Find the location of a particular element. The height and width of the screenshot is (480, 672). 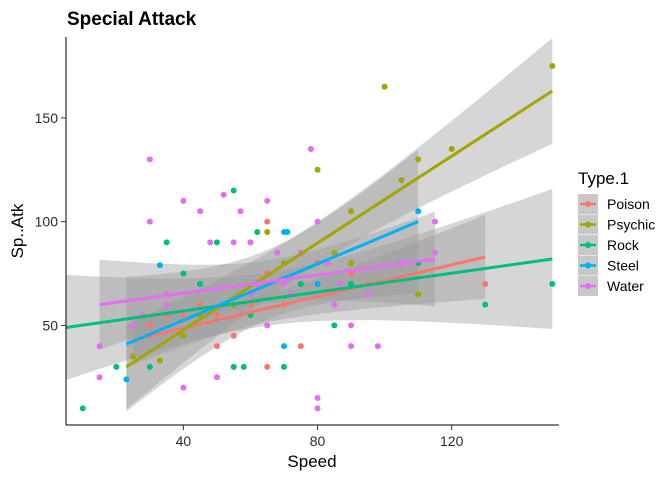

y-axis-title: Sp..Atk is located at coordinates (17, 230).